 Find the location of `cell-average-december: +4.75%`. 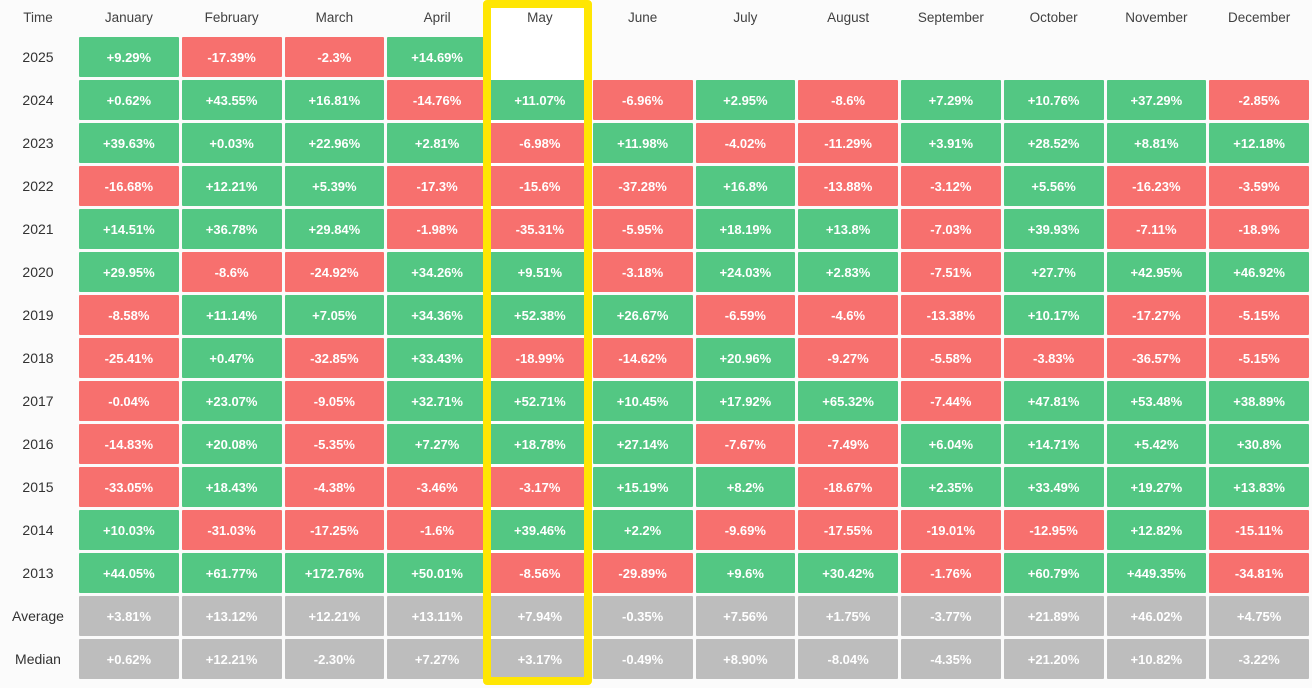

cell-average-december: +4.75% is located at coordinates (1259, 616).